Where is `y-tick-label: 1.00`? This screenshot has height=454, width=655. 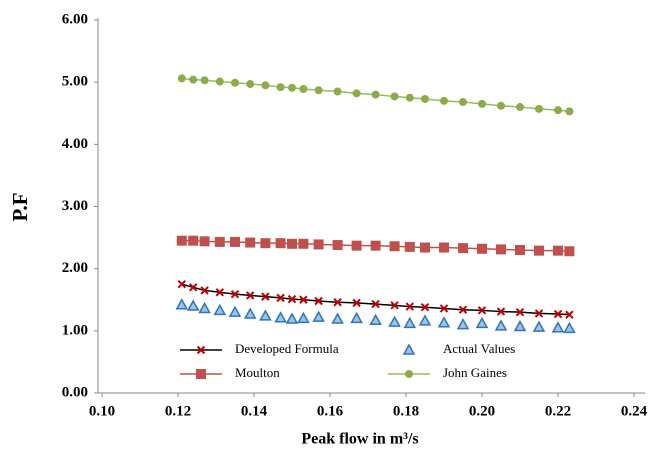
y-tick-label: 1.00 is located at coordinates (75, 330).